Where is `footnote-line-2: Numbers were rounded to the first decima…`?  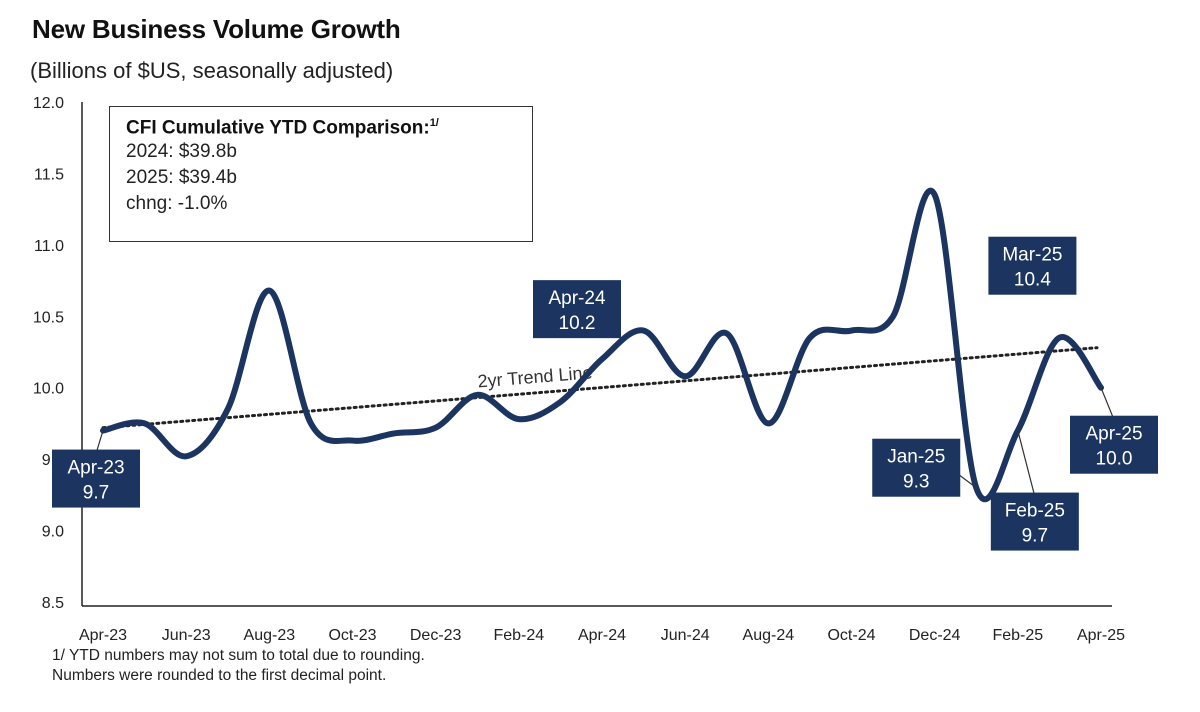 footnote-line-2: Numbers were rounded to the first decima… is located at coordinates (219, 675).